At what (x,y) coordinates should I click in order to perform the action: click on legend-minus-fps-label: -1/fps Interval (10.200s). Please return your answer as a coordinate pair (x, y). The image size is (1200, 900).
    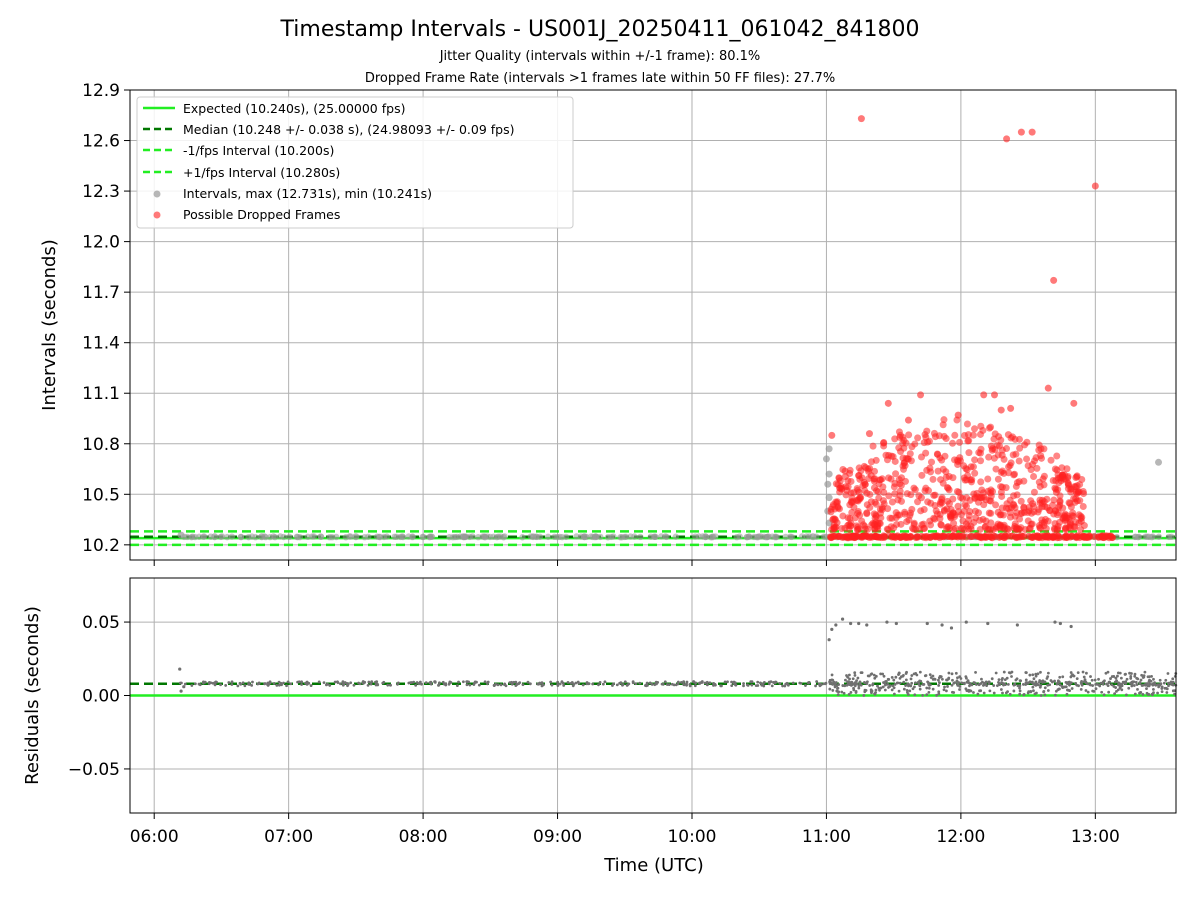
    Looking at the image, I should click on (258, 150).